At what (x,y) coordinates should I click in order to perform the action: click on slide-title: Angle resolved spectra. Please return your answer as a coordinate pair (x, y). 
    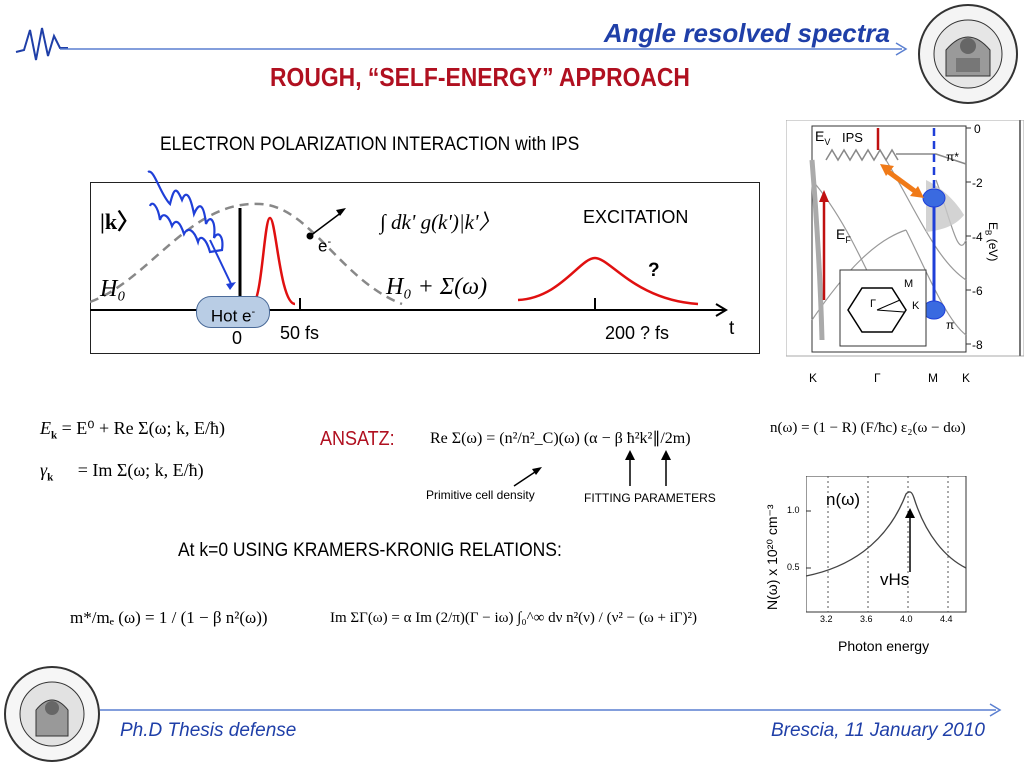
    Looking at the image, I should click on (746, 33).